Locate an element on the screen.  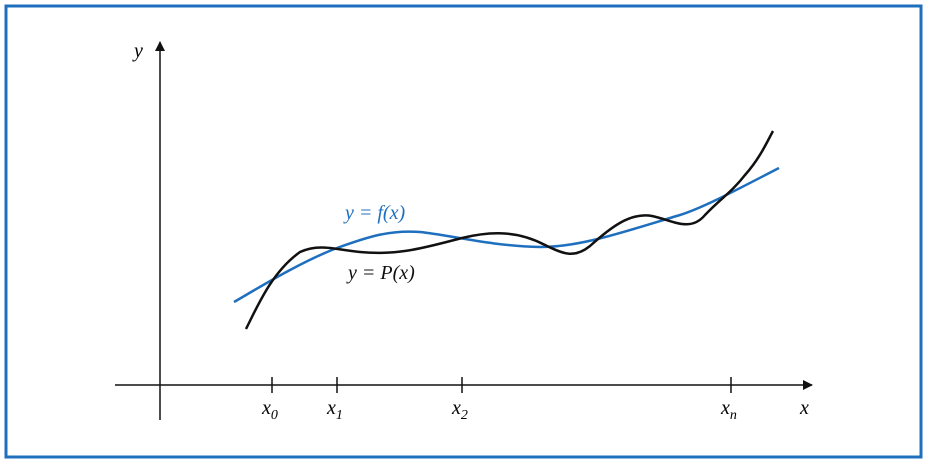
ticks: x0 x1 x2 xn is located at coordinates (499, 400).